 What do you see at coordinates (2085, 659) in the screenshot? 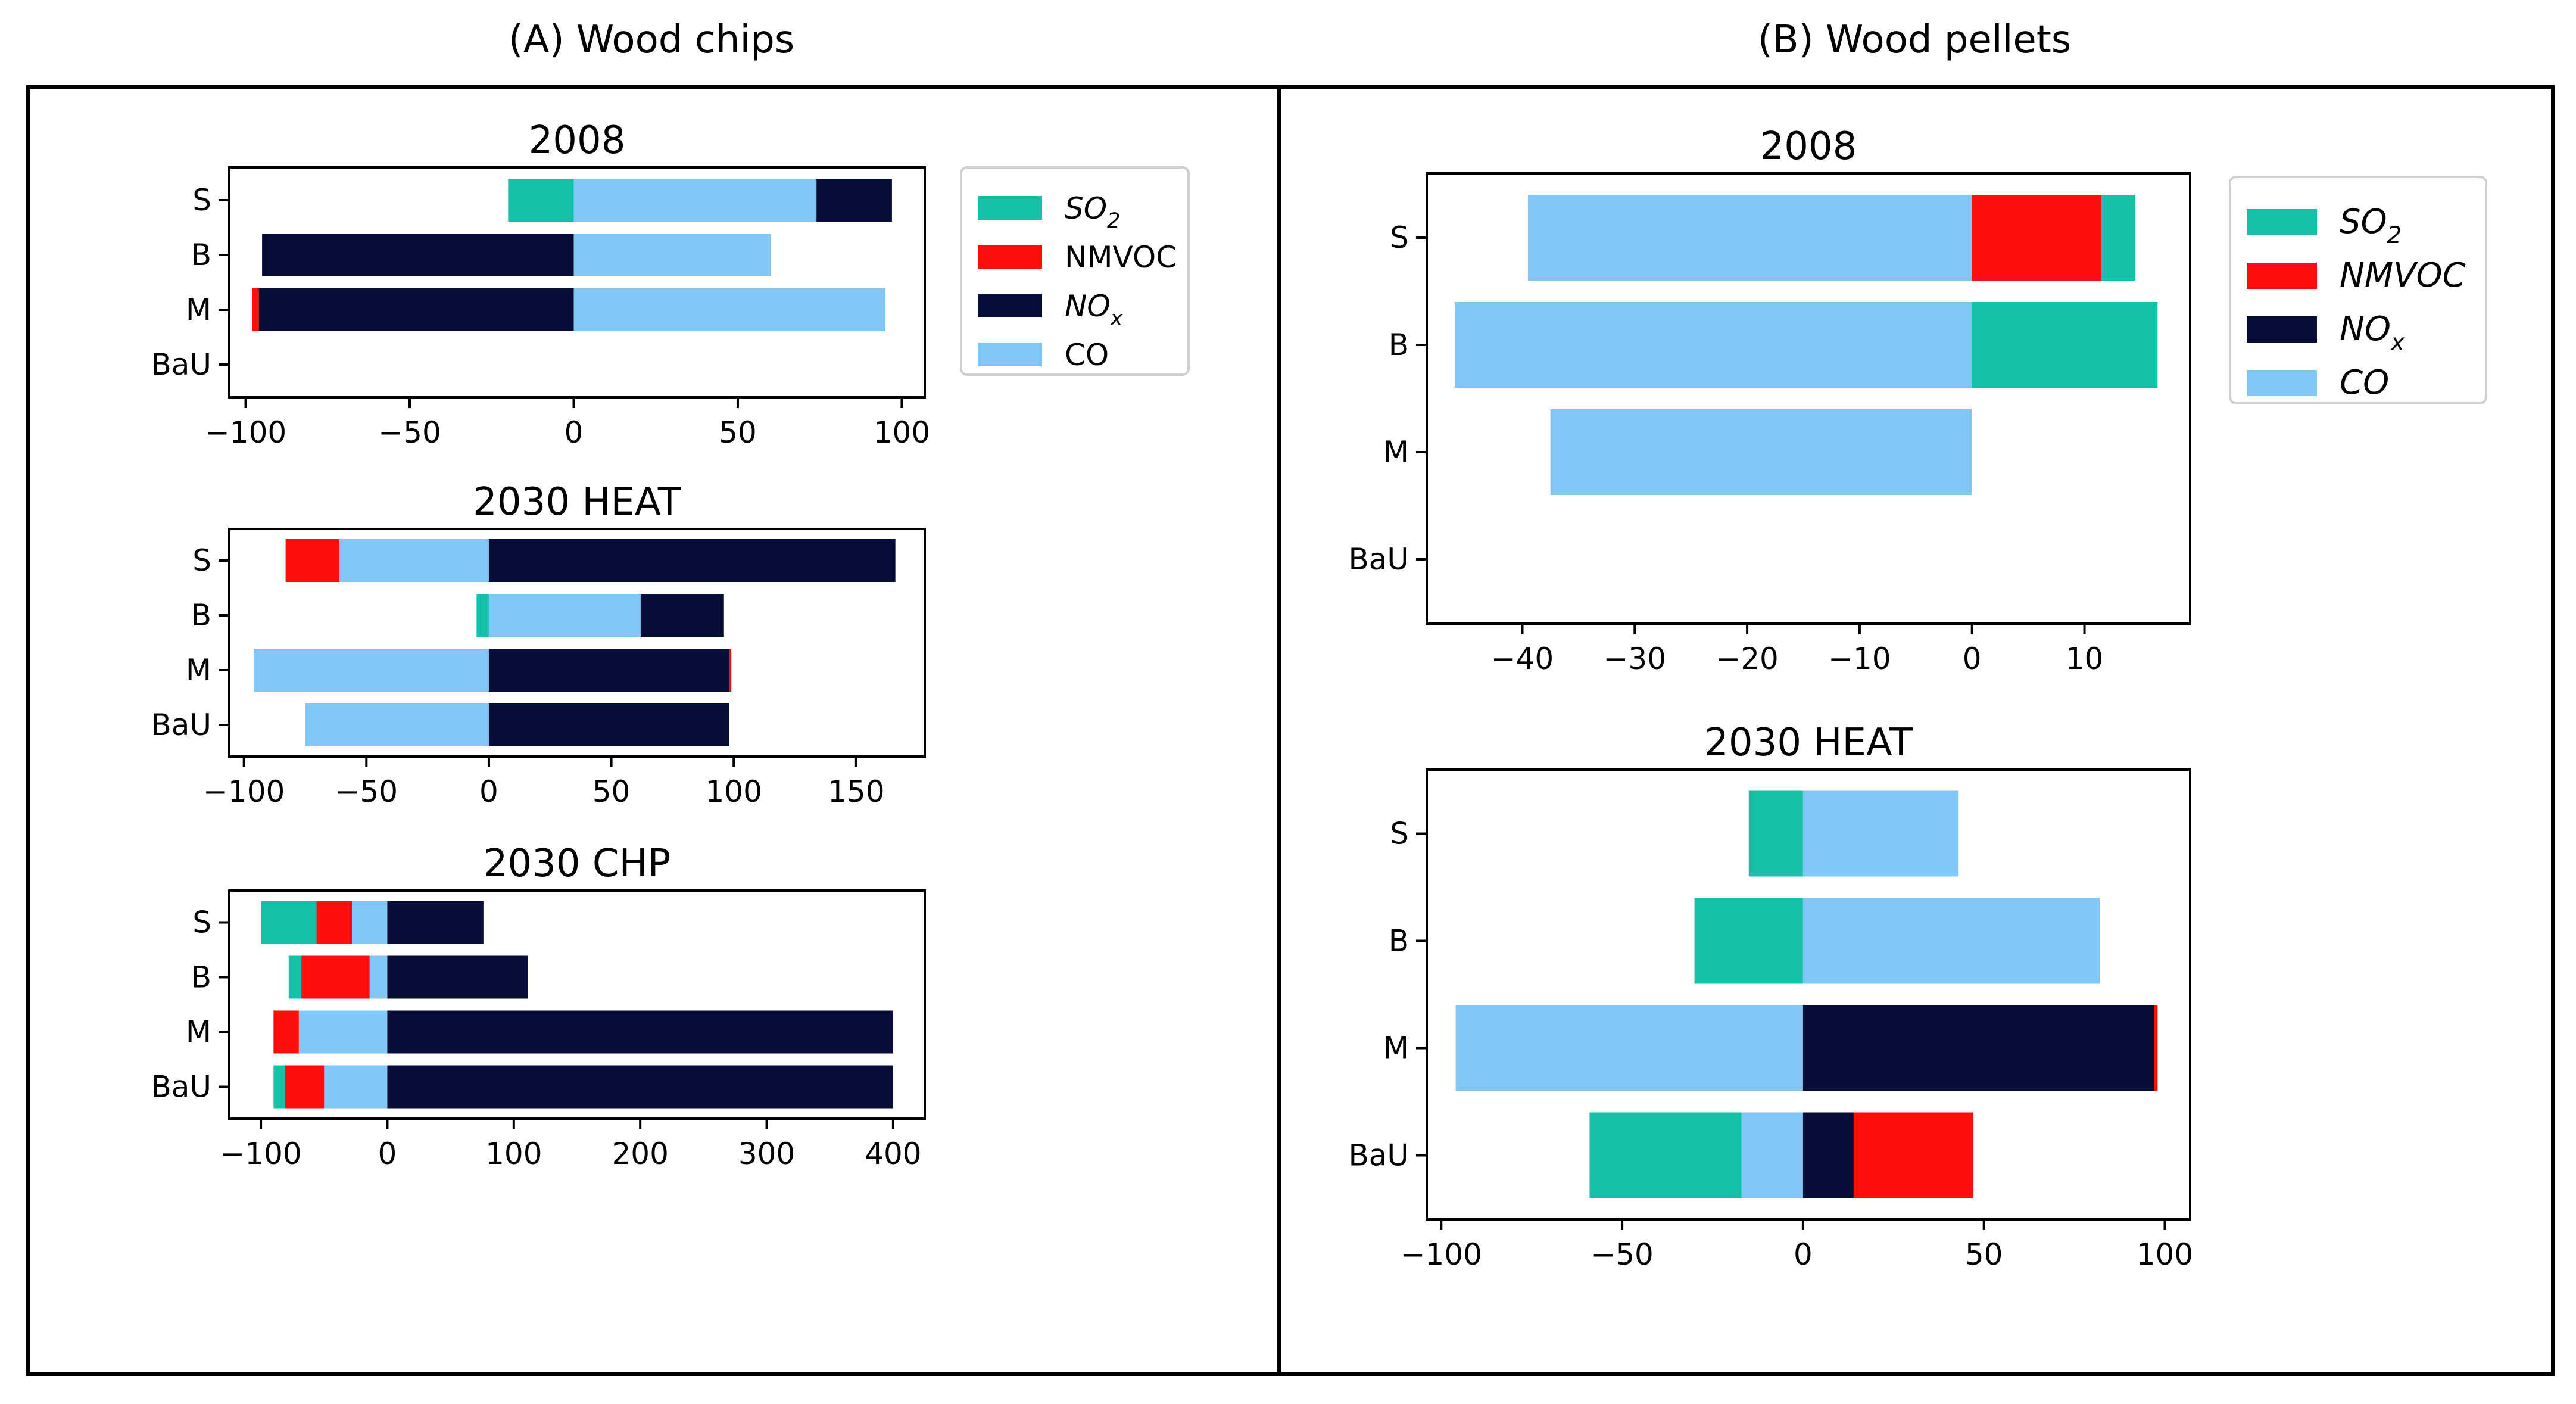
I see `x-tick-label: 10` at bounding box center [2085, 659].